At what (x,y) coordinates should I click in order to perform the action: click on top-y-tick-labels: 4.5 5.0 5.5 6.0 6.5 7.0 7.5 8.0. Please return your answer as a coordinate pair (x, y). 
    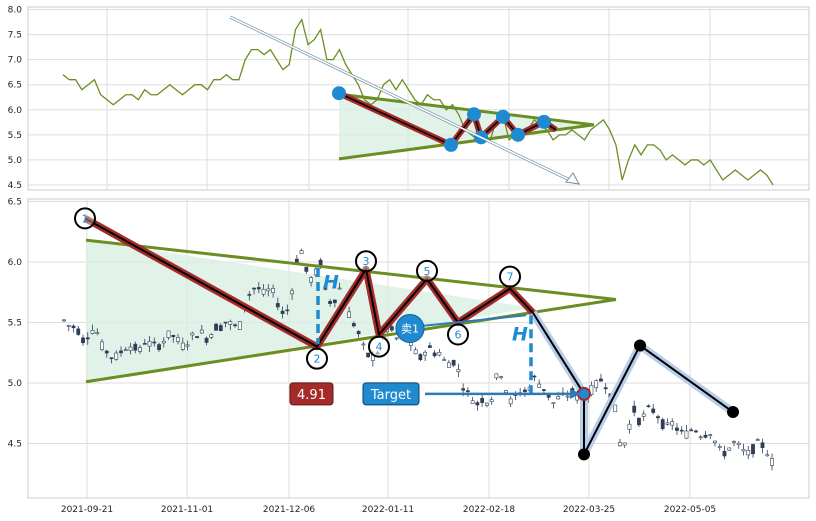
    Looking at the image, I should click on (15, 98).